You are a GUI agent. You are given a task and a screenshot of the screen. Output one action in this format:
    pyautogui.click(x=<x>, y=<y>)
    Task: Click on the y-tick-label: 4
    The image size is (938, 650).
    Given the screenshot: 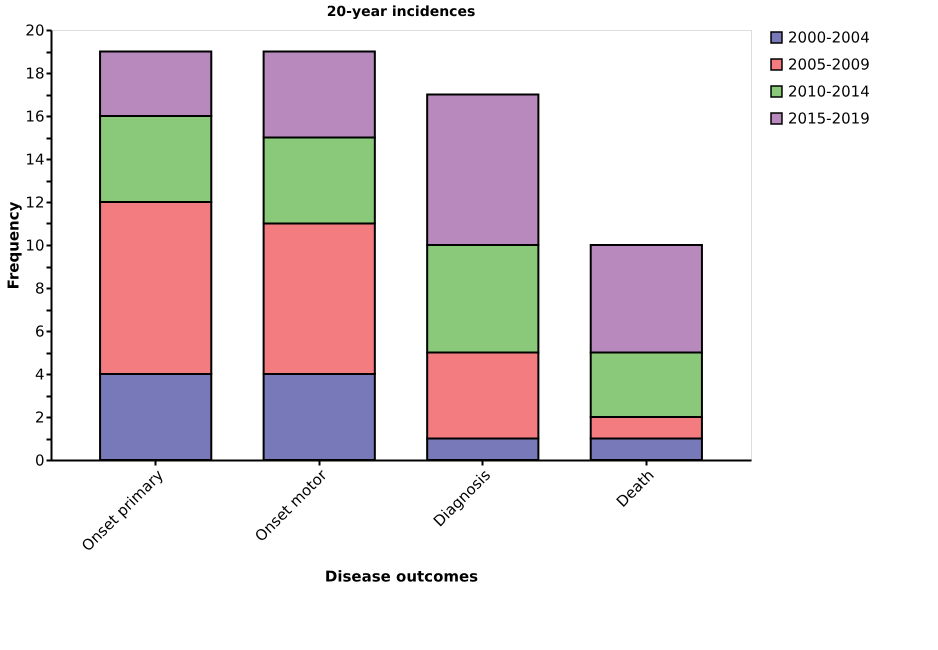 What is the action you would take?
    pyautogui.click(x=39, y=375)
    